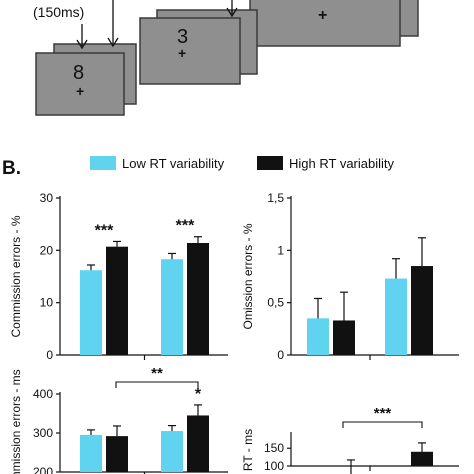 The image size is (474, 474). I want to click on chart-1-y-tick-label: 0,5, so click(275, 303).